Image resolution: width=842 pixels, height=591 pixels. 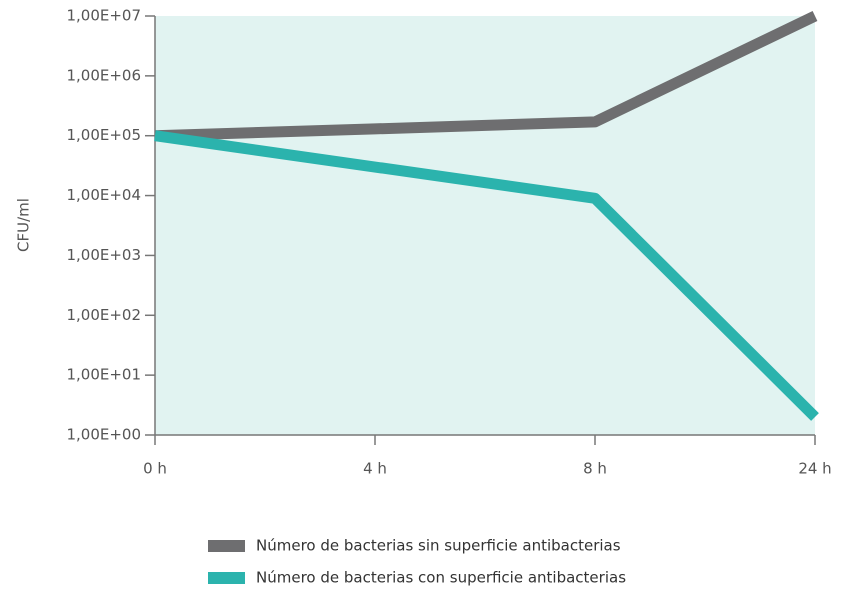 I want to click on y-tick-label: 1,00E+01, so click(x=103, y=375).